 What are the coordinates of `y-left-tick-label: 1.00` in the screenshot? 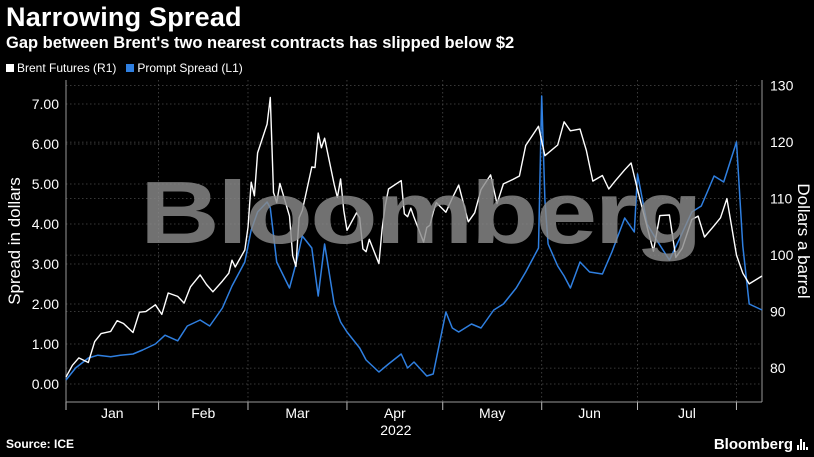 It's located at (45, 344).